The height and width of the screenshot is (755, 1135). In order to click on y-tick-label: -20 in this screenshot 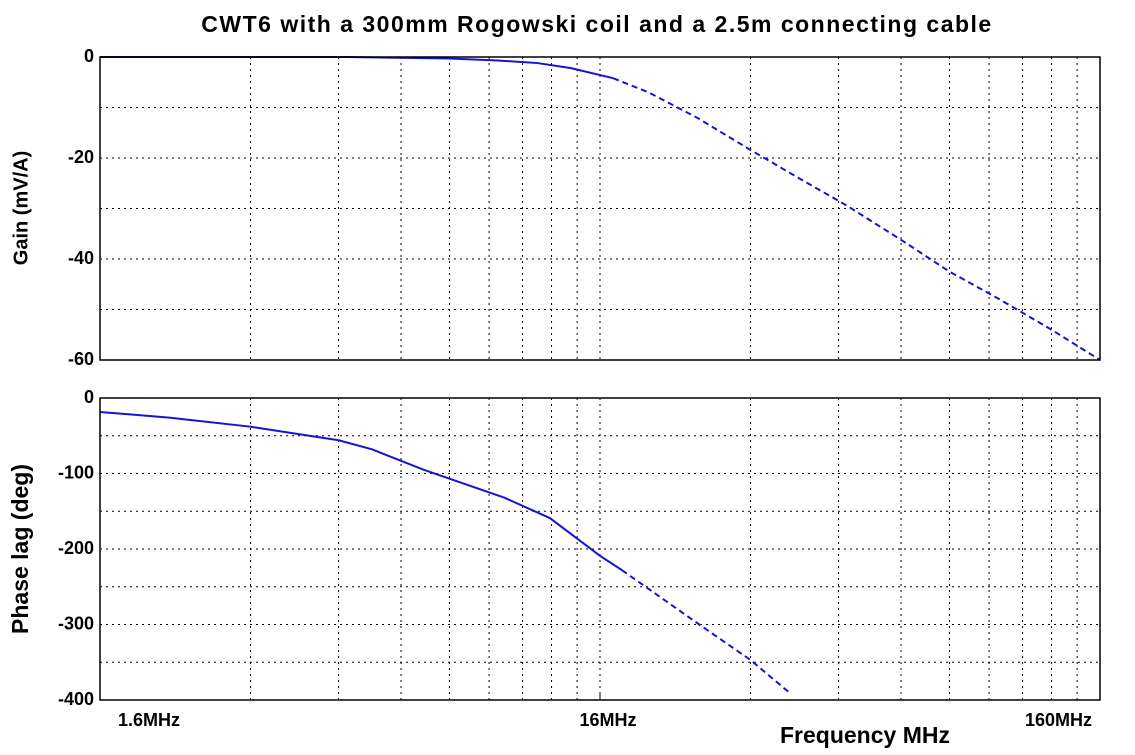, I will do `click(81, 157)`.